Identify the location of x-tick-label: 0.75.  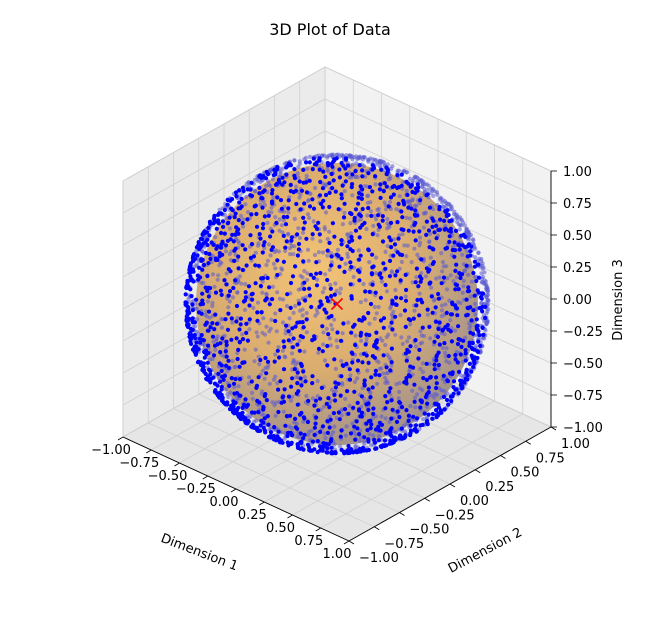
(308, 541).